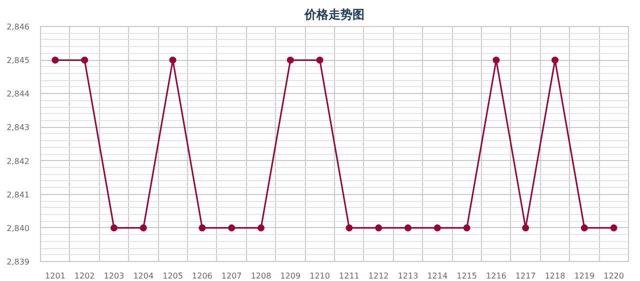 The image size is (640, 281). Describe the element at coordinates (466, 276) in the screenshot. I see `x-tick-label: 1215` at that location.